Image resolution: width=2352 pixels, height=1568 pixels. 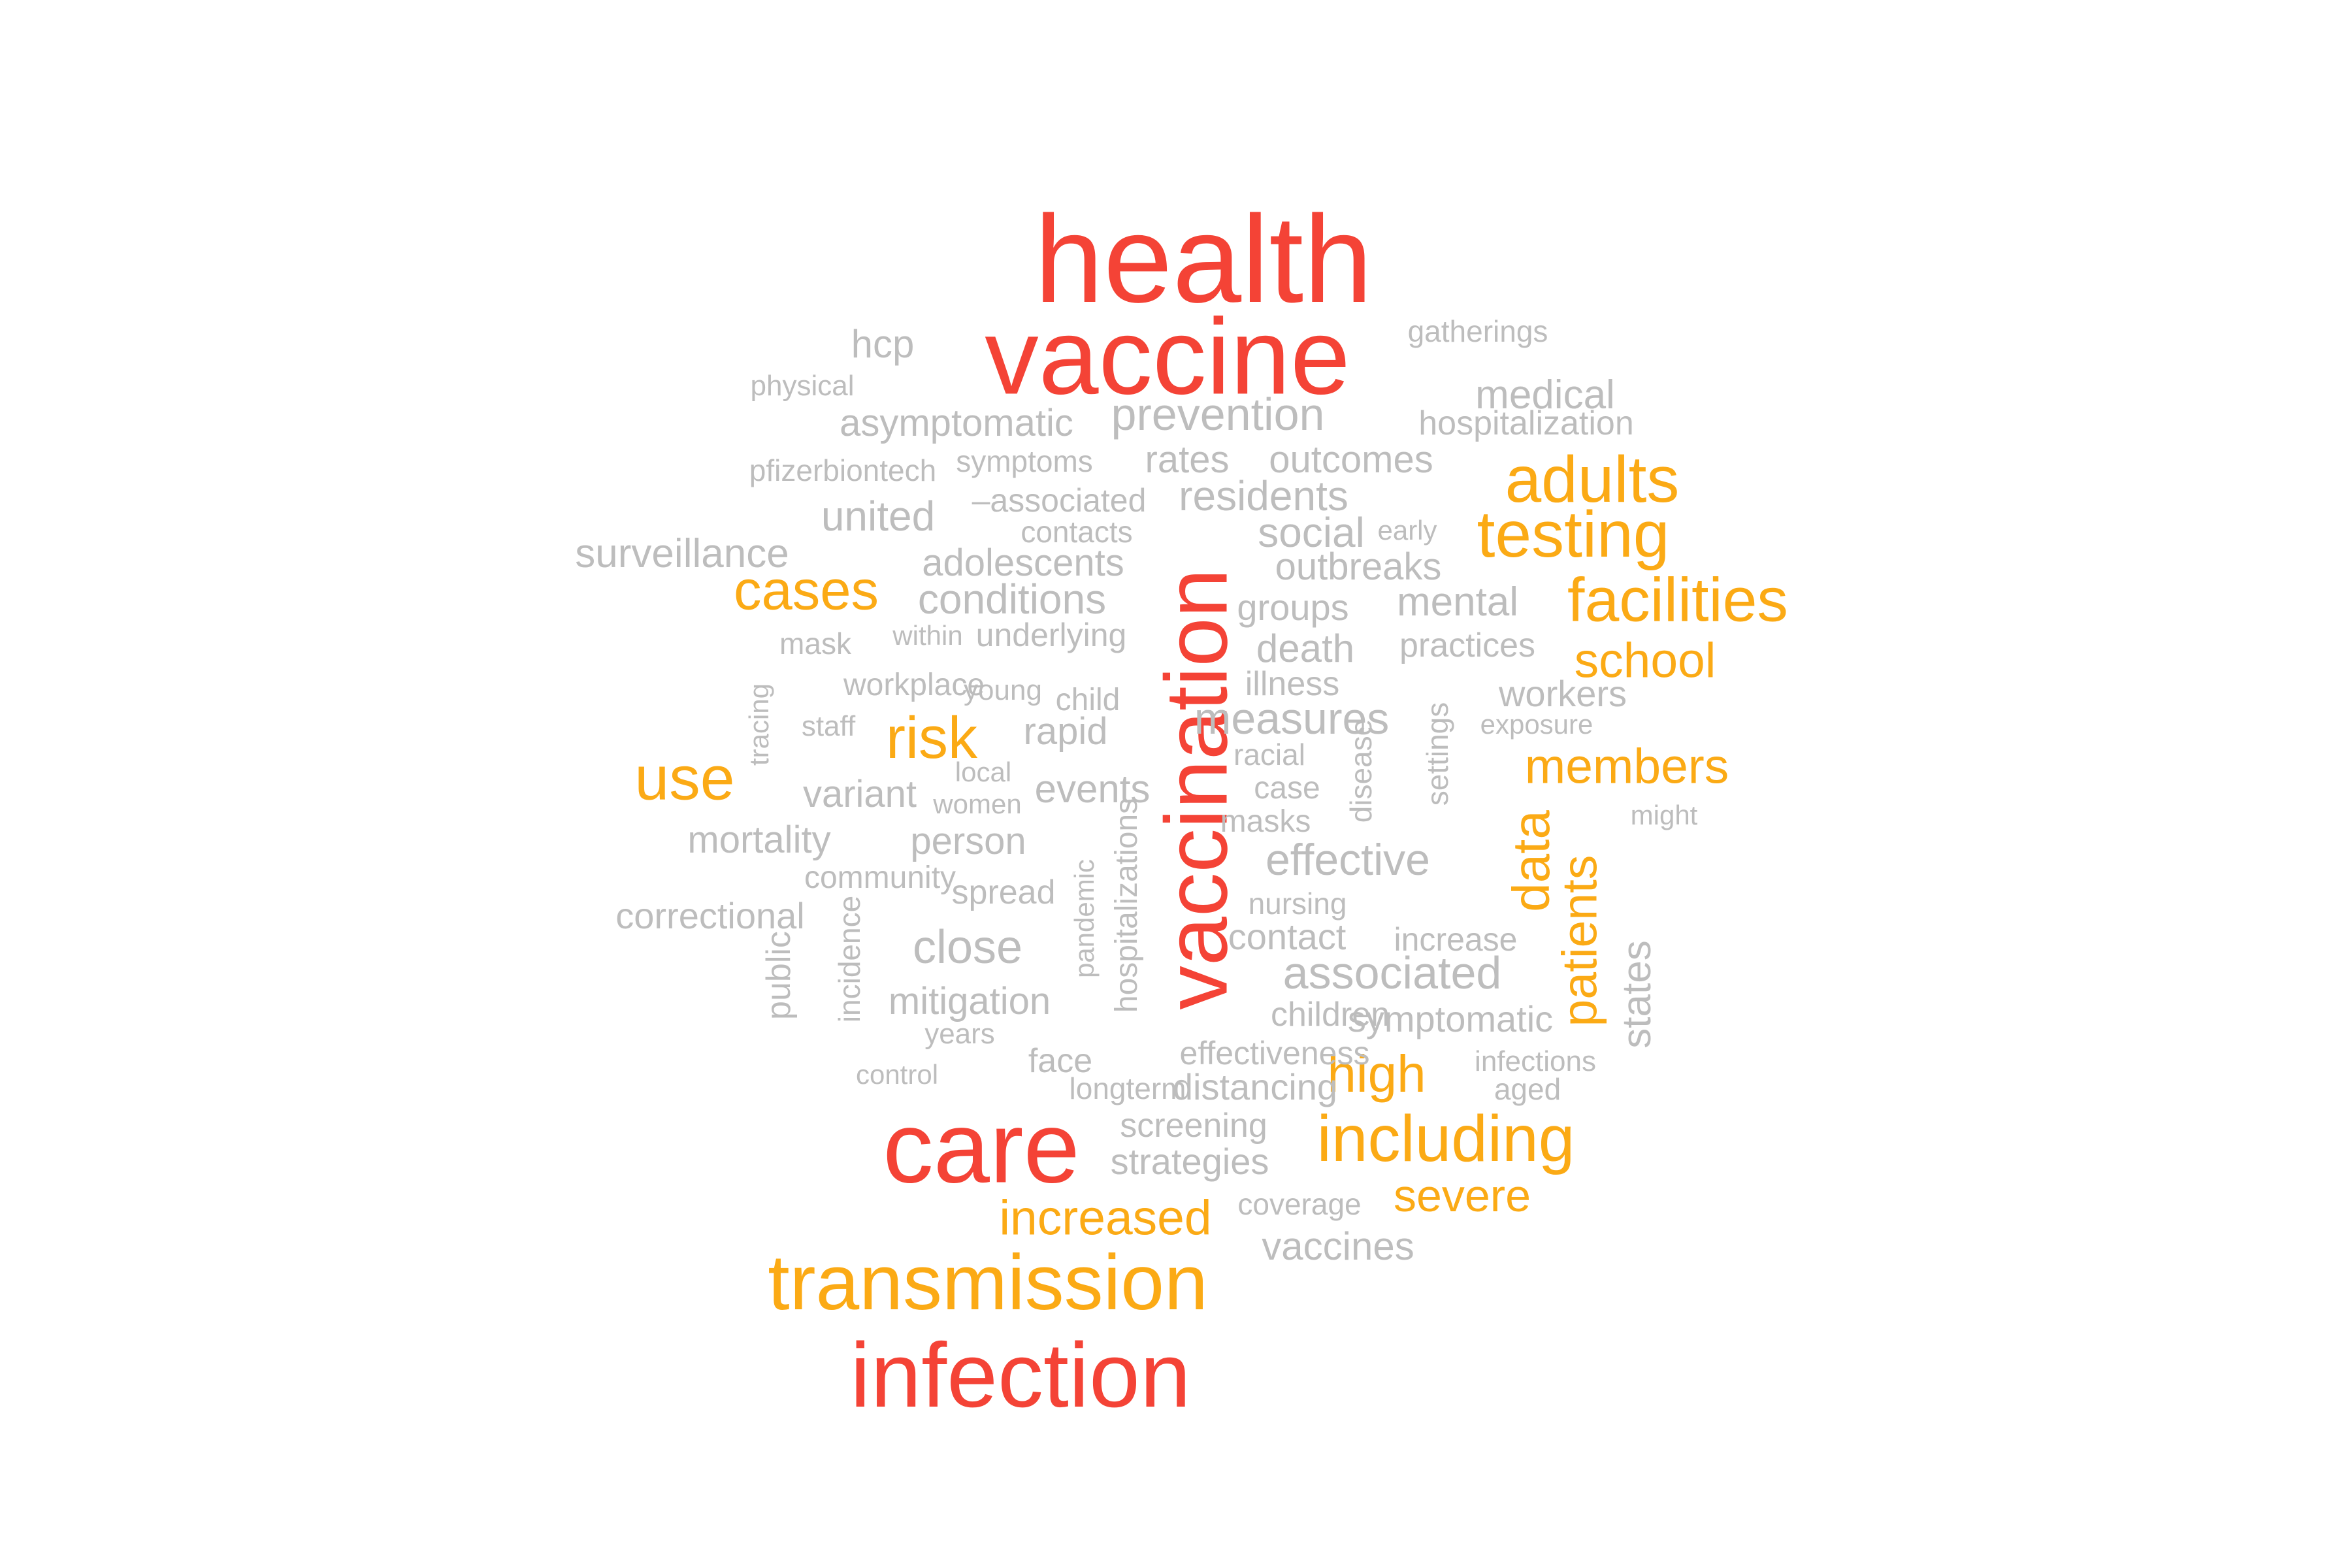 I want to click on word-screening: screening, so click(x=1193, y=1126).